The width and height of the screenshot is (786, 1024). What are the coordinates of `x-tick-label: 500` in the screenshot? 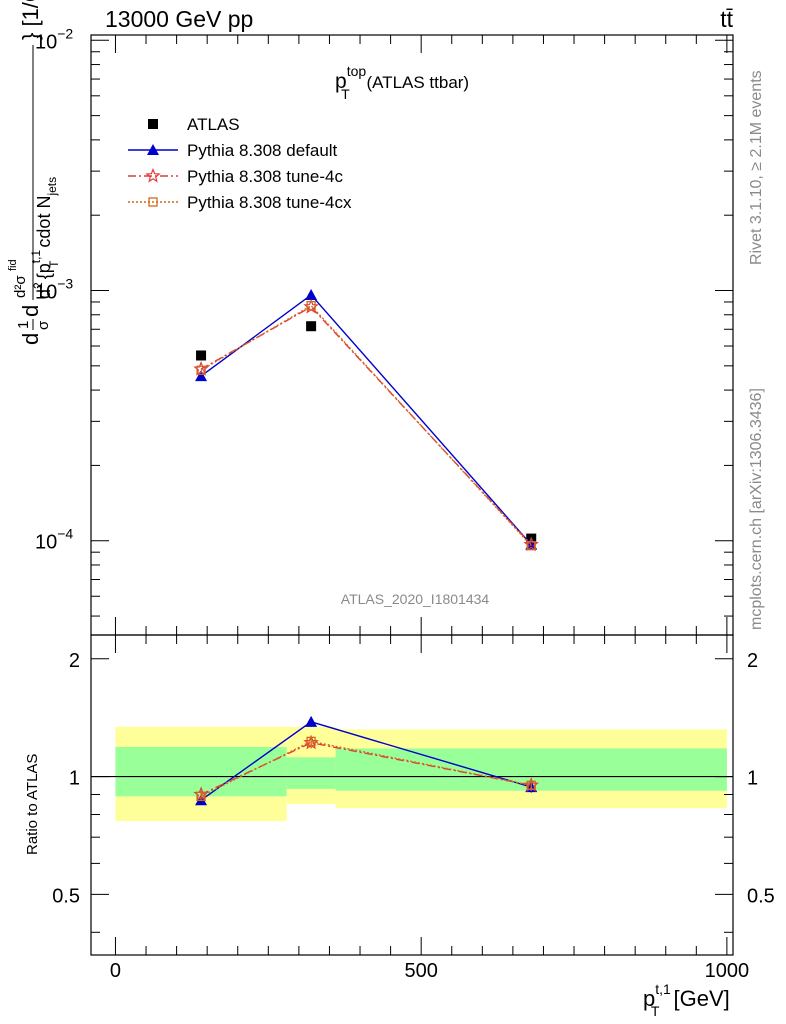 It's located at (420, 971).